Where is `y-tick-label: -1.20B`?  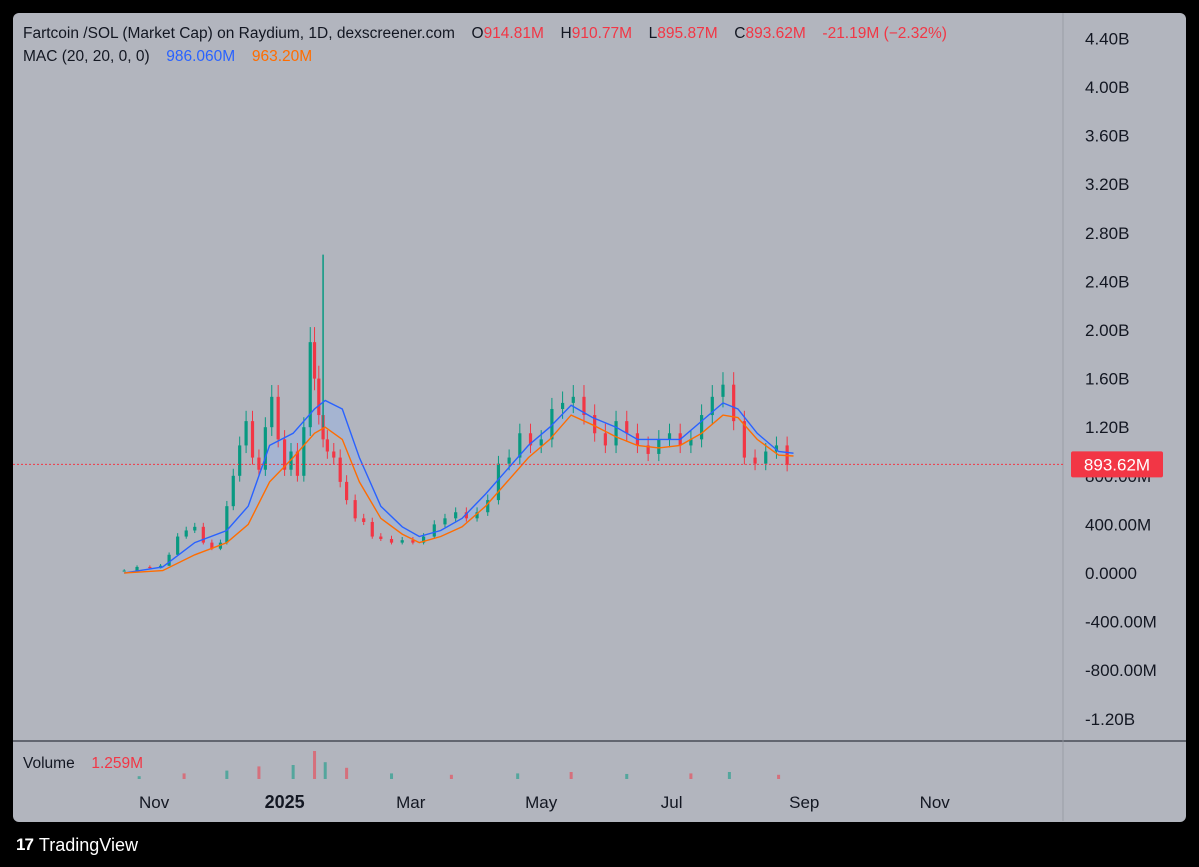 y-tick-label: -1.20B is located at coordinates (1110, 719).